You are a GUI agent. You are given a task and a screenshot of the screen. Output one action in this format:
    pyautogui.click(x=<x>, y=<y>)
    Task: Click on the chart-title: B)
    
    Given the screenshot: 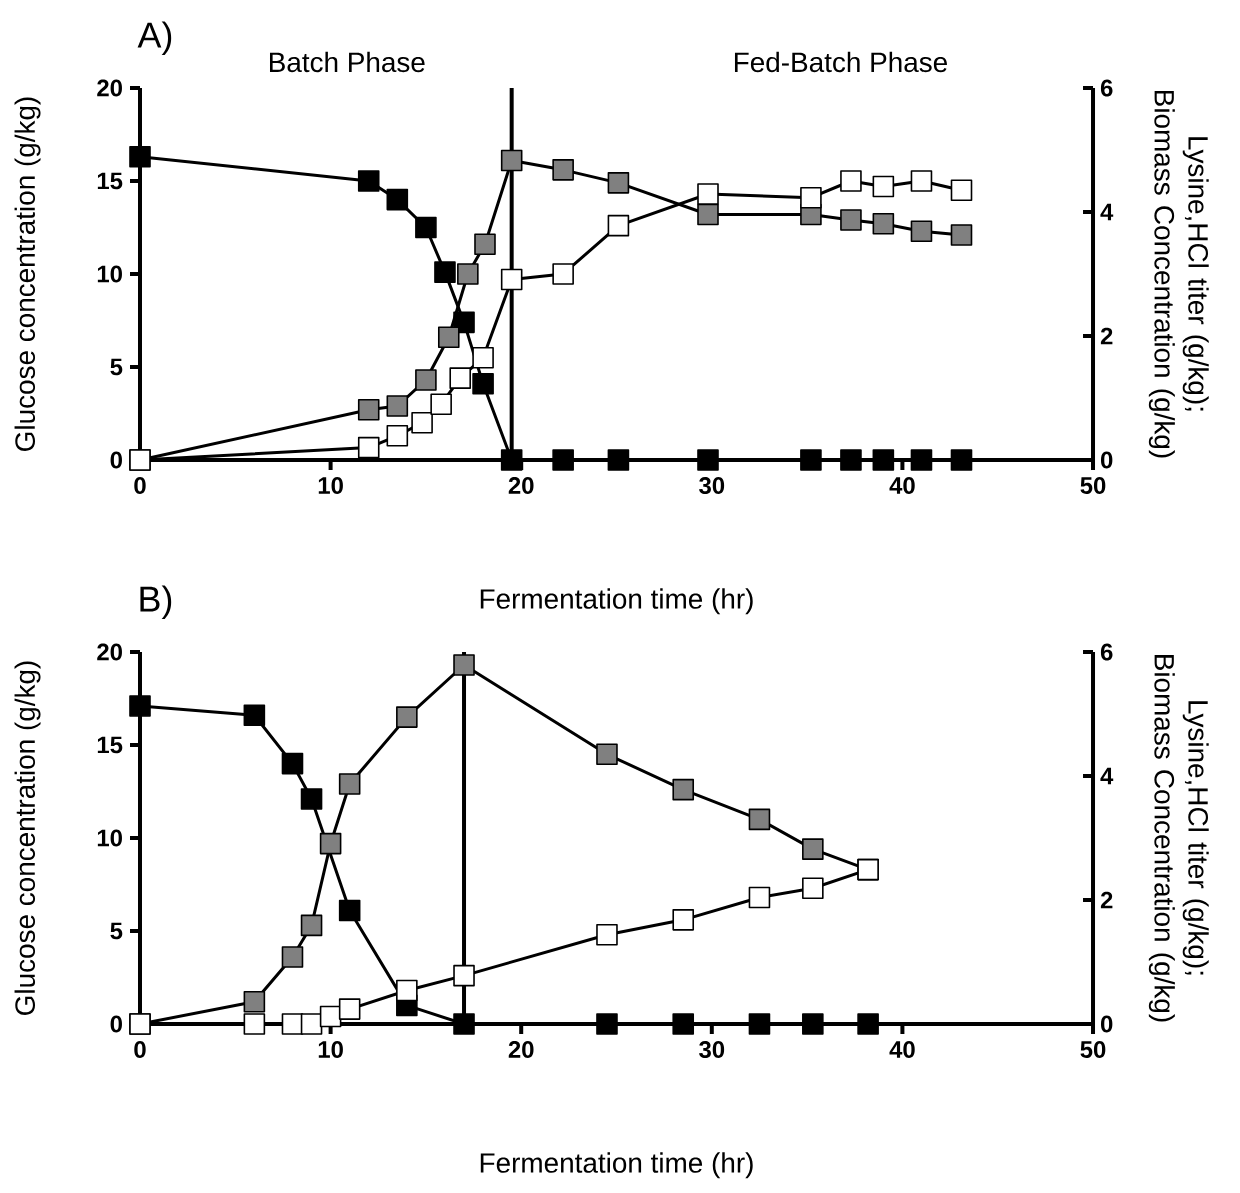 What is the action you would take?
    pyautogui.click(x=156, y=602)
    